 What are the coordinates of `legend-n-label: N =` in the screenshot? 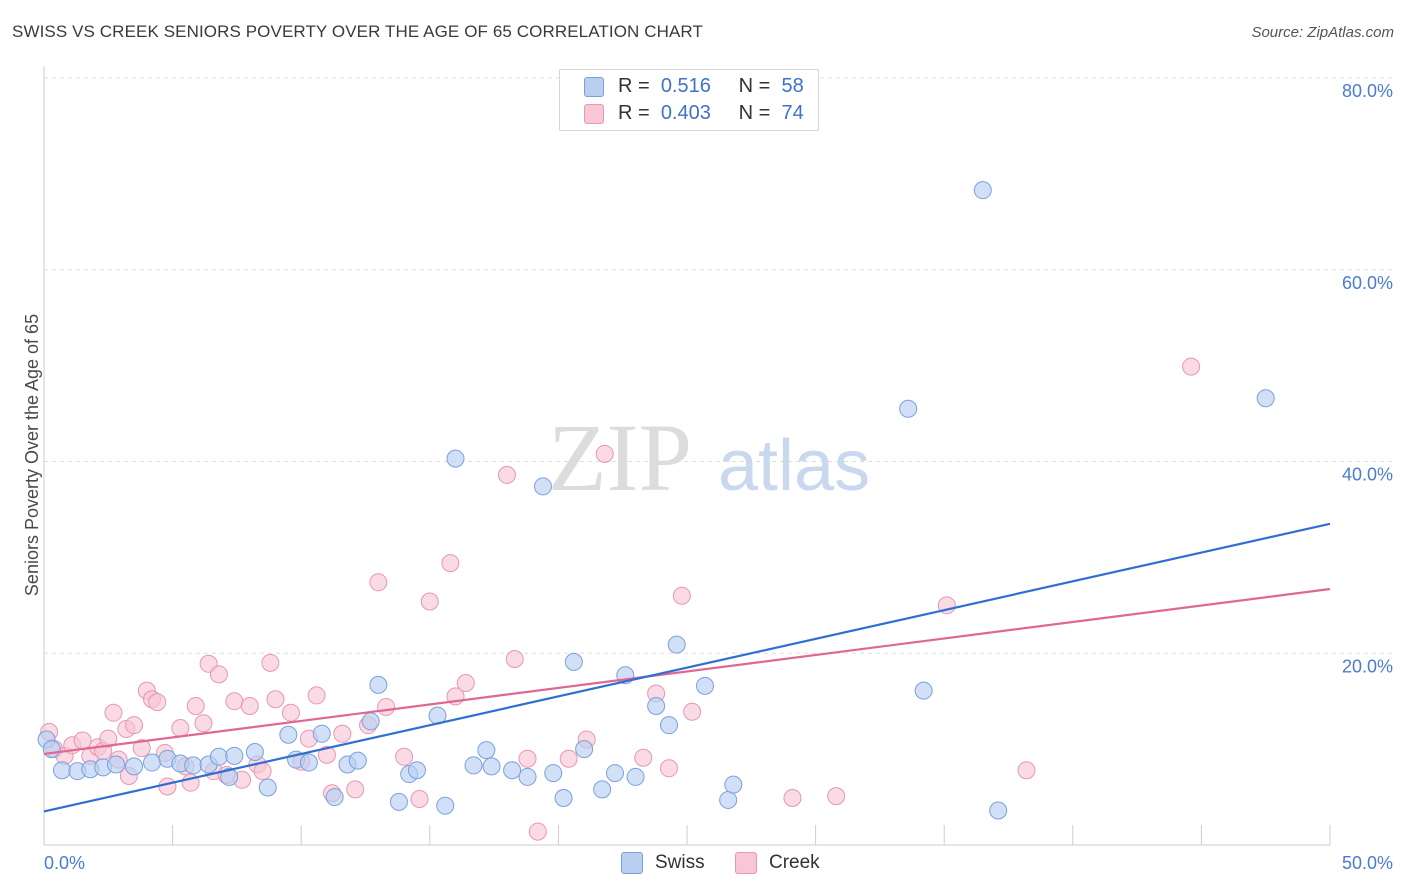 It's located at (754, 112).